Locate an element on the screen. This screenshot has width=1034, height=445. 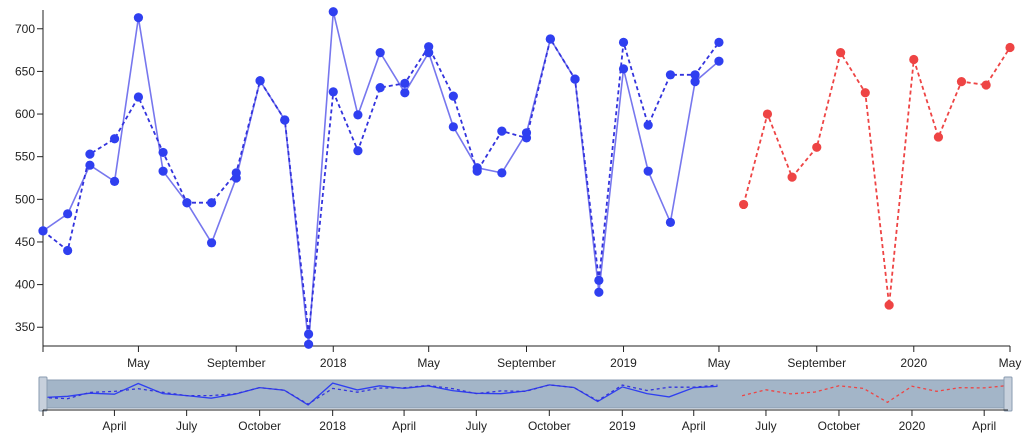
x-tick-label: 2020 is located at coordinates (913, 363).